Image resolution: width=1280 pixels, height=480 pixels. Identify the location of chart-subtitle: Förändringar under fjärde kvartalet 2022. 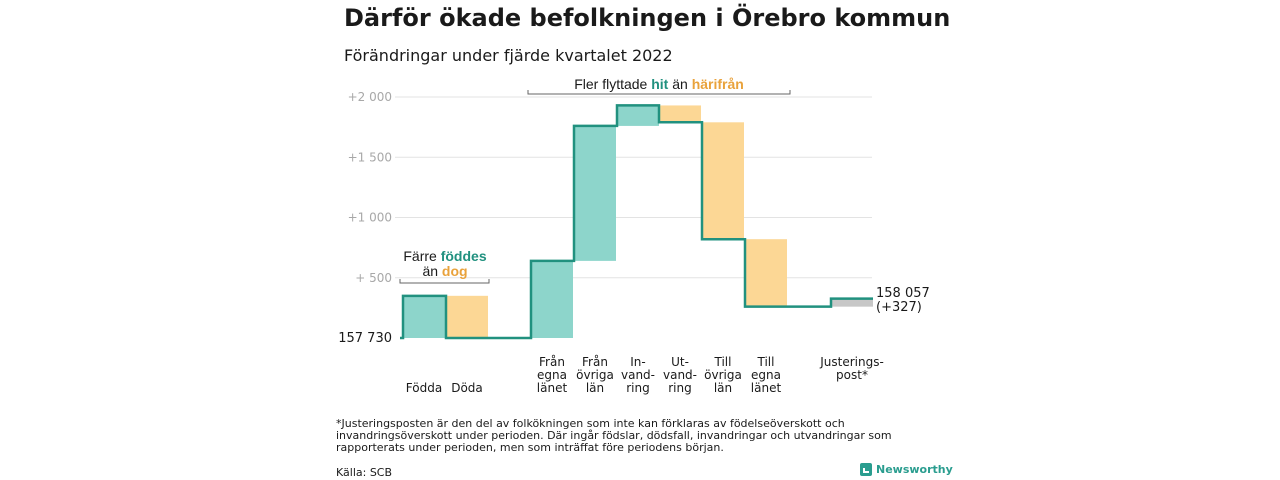
(508, 55).